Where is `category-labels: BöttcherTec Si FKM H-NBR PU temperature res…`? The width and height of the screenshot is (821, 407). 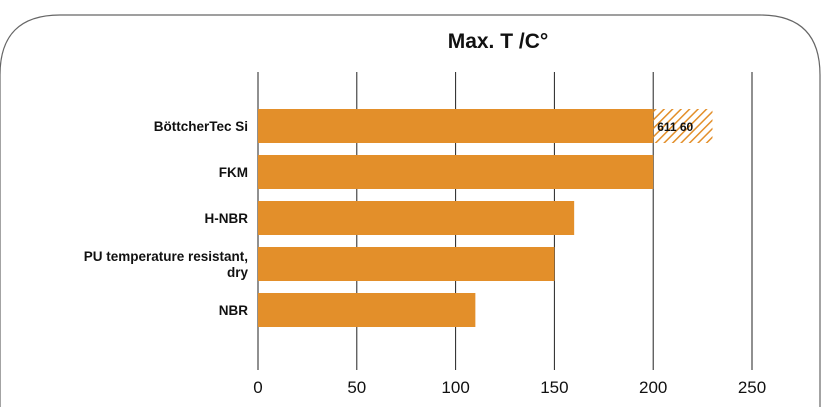 category-labels: BöttcherTec Si FKM H-NBR PU temperature res… is located at coordinates (166, 218).